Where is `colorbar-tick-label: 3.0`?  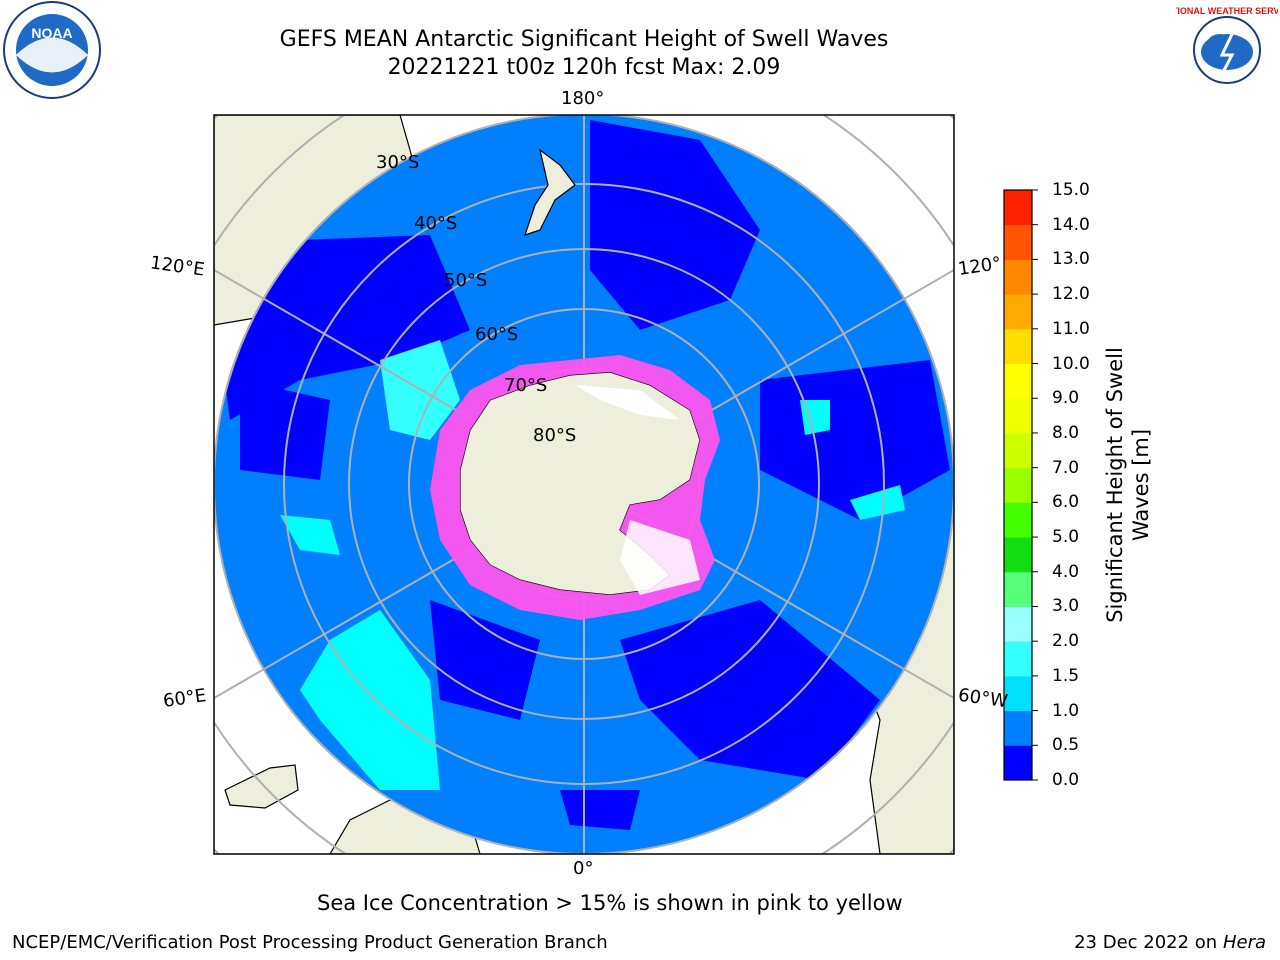 colorbar-tick-label: 3.0 is located at coordinates (1066, 606).